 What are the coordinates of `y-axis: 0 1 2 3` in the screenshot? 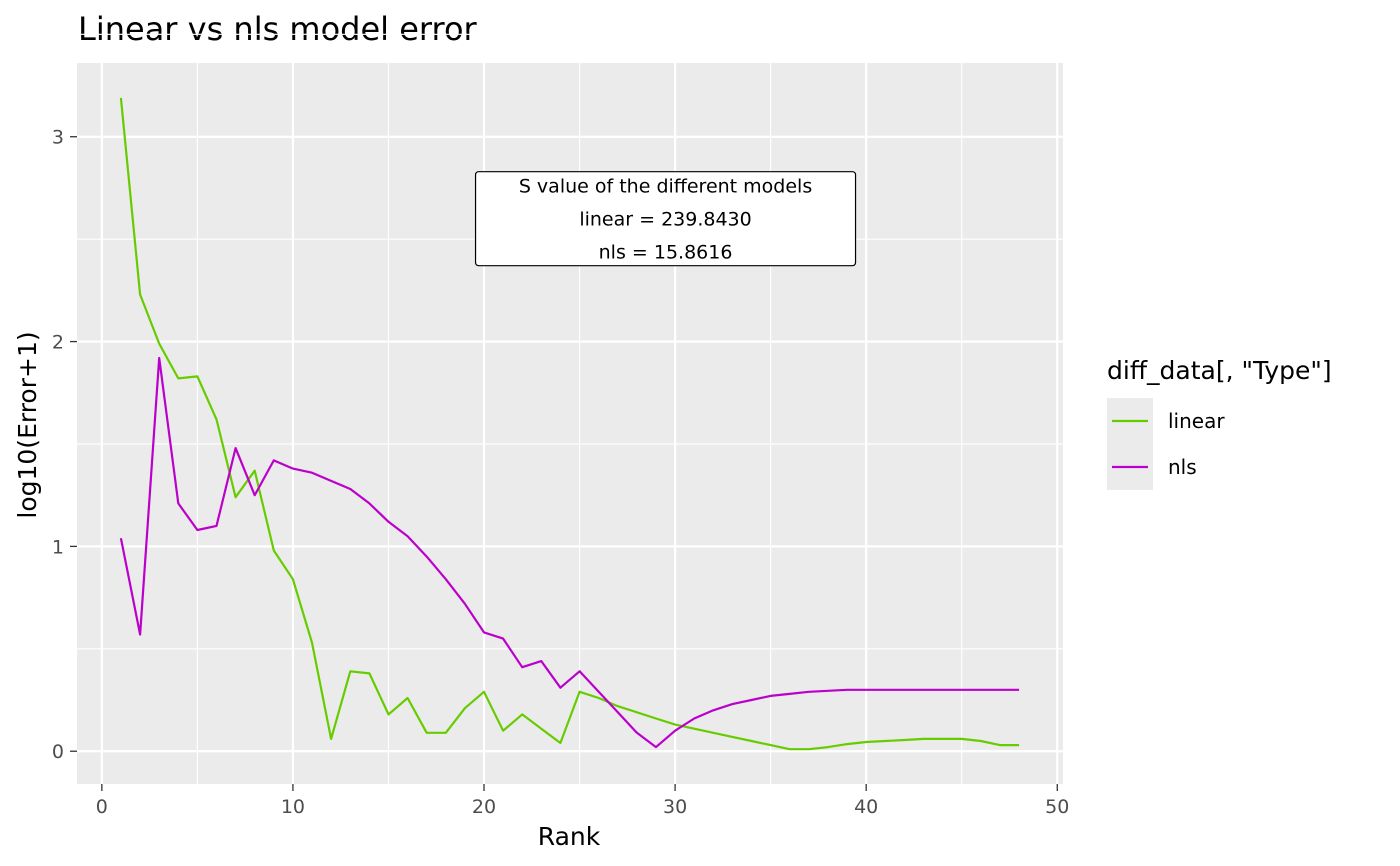 It's located at (64, 445).